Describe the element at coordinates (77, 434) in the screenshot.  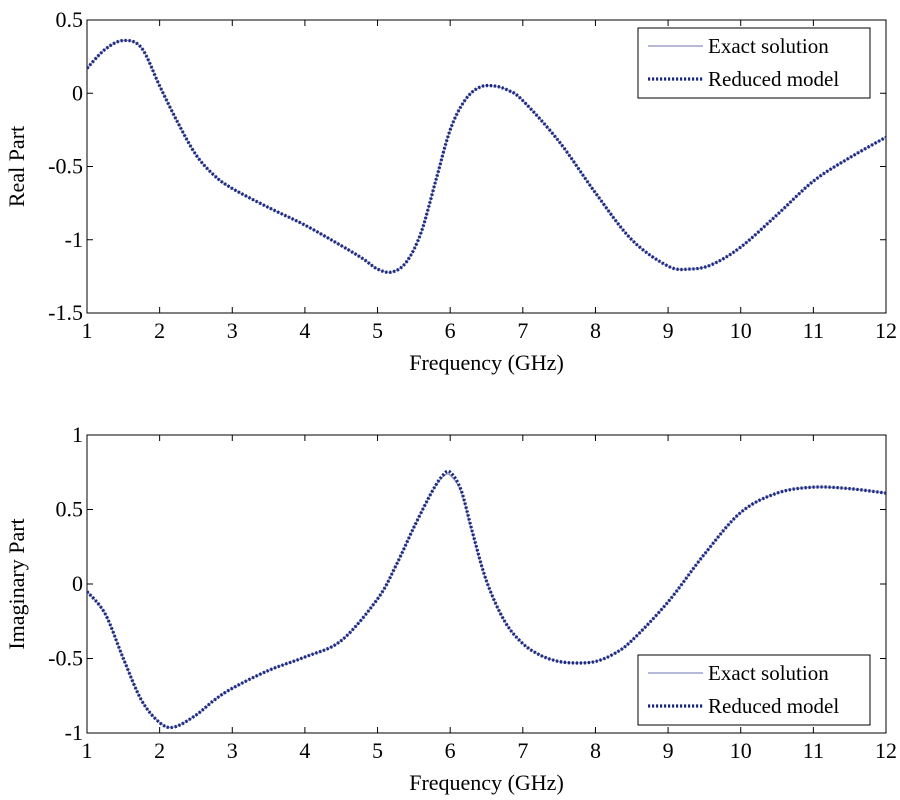
I see `y-tick-label: 1` at that location.